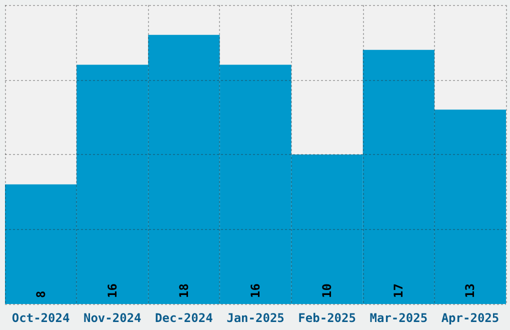 Image resolution: width=510 pixels, height=330 pixels. What do you see at coordinates (41, 318) in the screenshot?
I see `x-tick-label: Oct-2024` at bounding box center [41, 318].